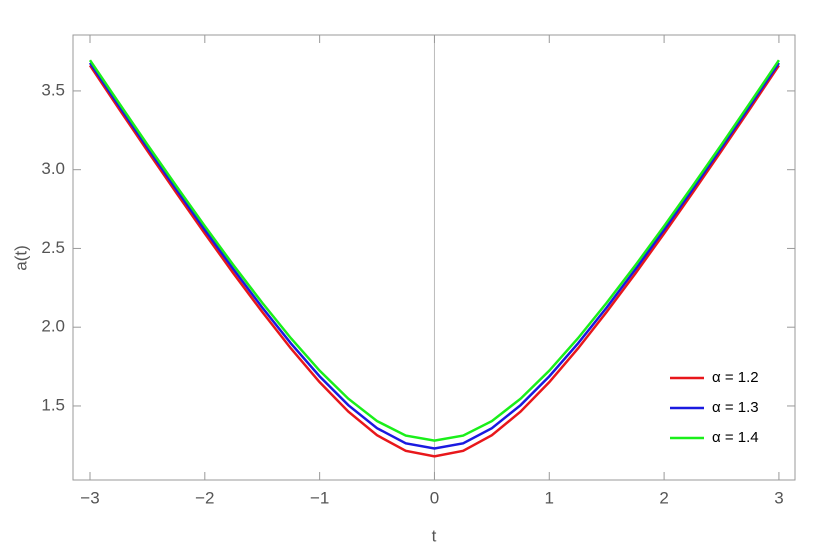 This screenshot has width=830, height=548. What do you see at coordinates (20, 258) in the screenshot?
I see `y-axis-label: a(t)` at bounding box center [20, 258].